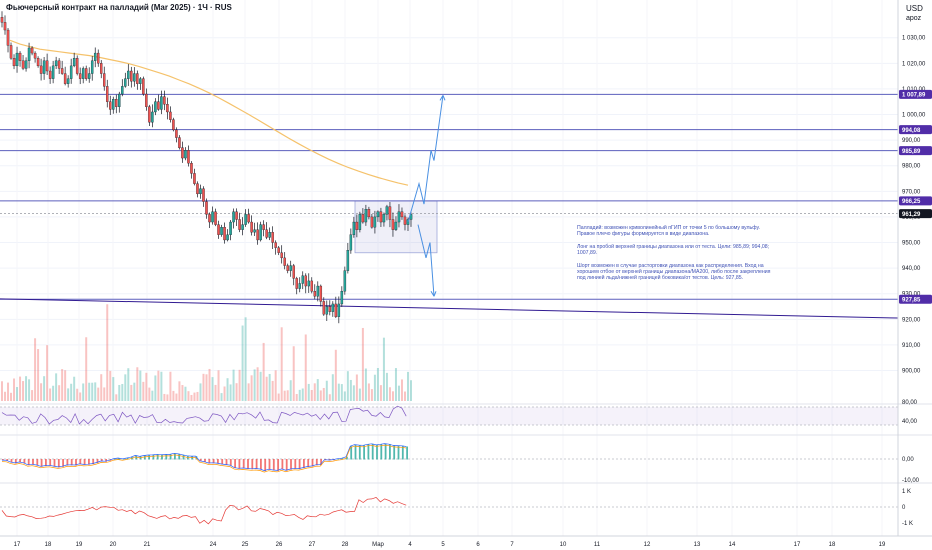 This screenshot has width=932, height=550. I want to click on price-tick-label: 970,00, so click(911, 192).